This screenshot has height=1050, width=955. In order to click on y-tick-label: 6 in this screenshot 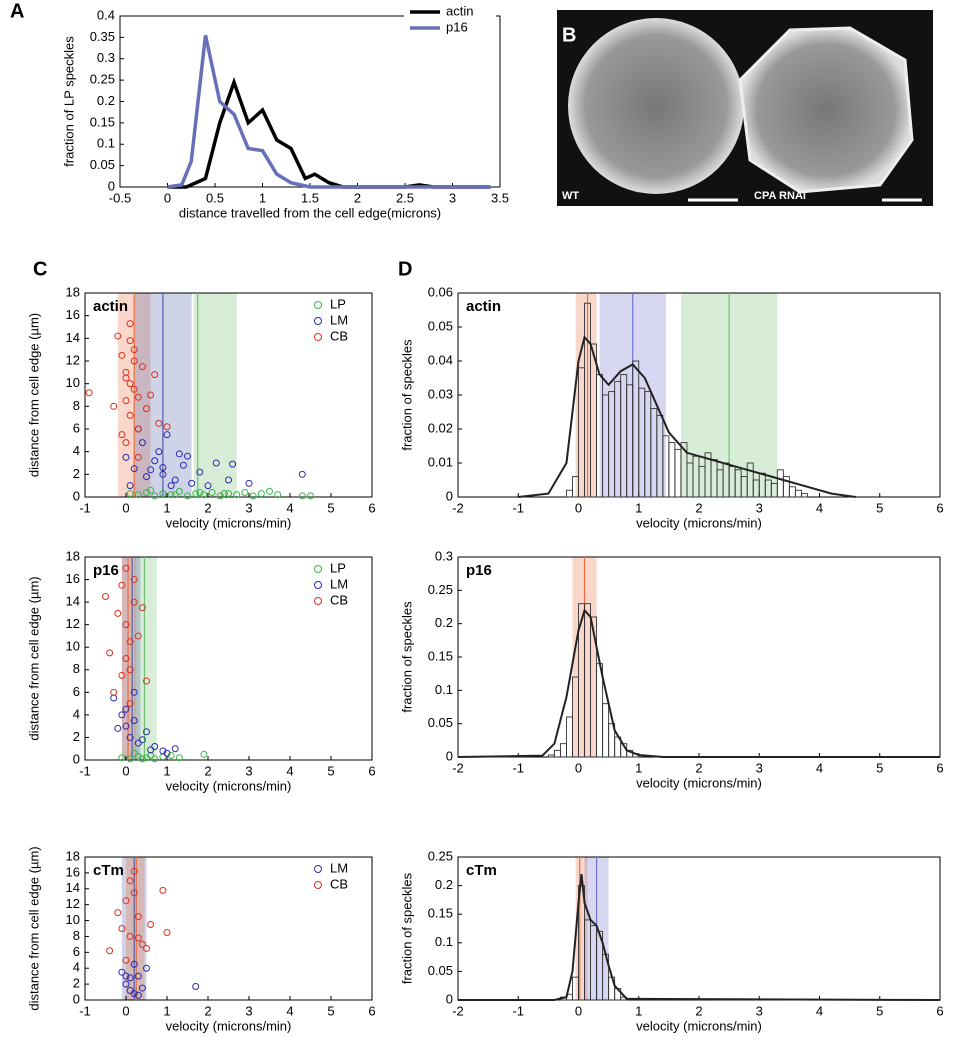, I will do `click(76, 691)`.